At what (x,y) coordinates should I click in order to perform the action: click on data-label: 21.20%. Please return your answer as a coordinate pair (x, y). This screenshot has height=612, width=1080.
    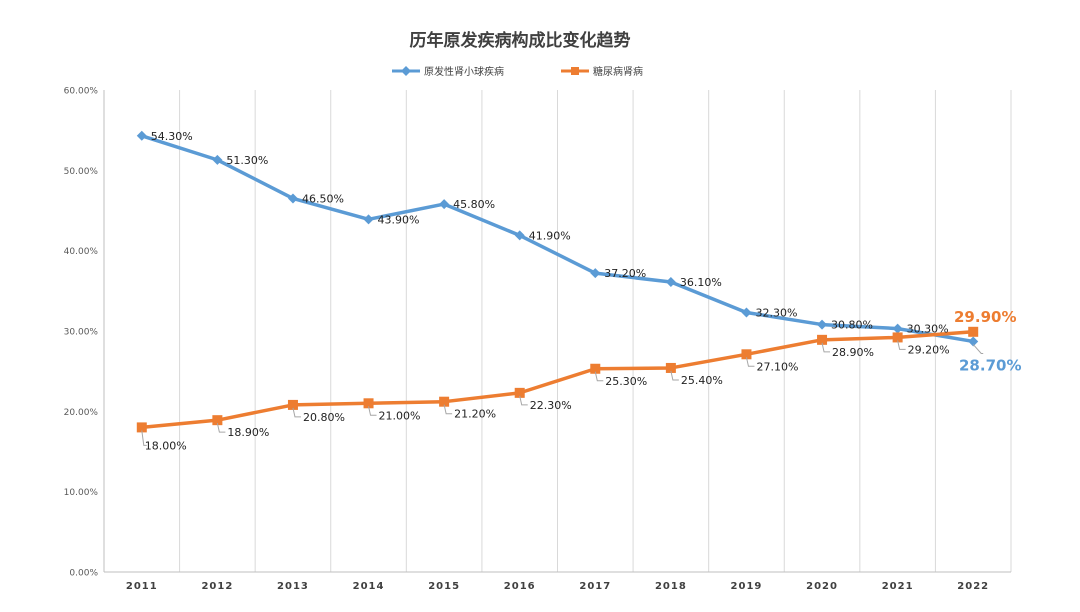
    Looking at the image, I should click on (475, 414).